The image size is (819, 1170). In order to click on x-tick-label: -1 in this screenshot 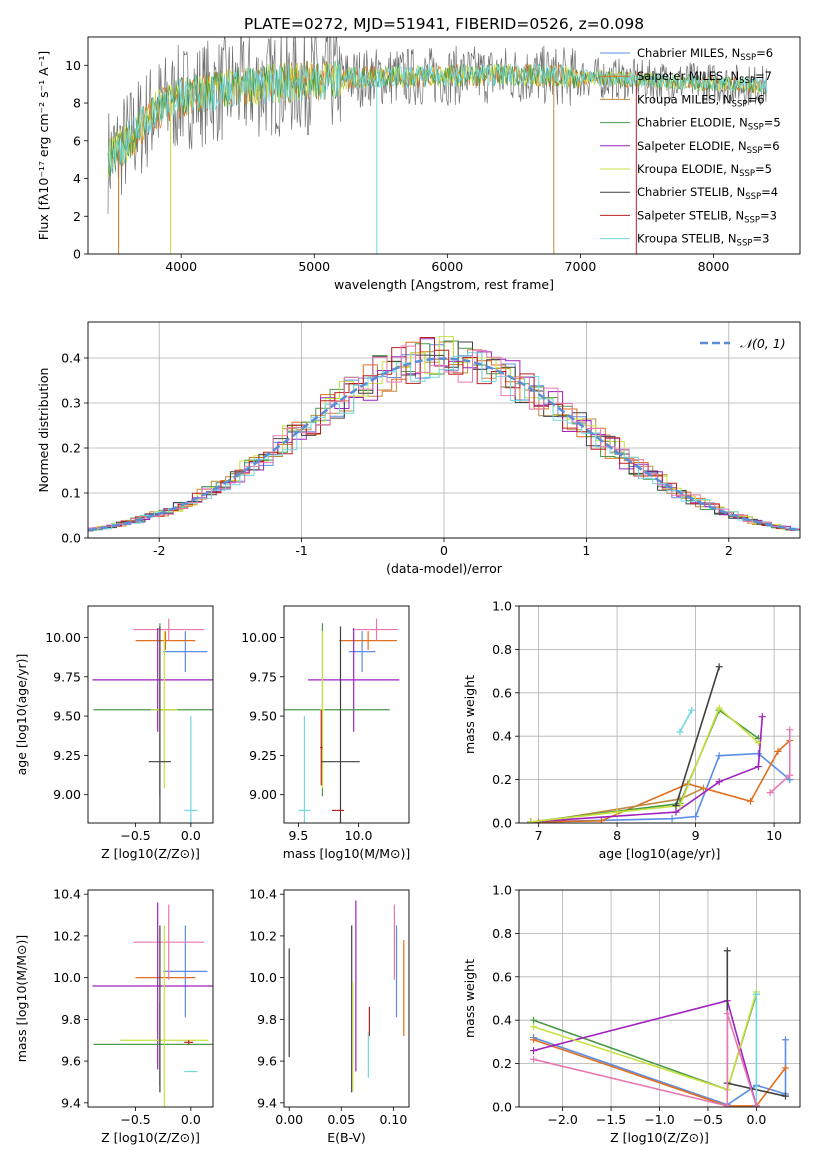, I will do `click(301, 550)`.